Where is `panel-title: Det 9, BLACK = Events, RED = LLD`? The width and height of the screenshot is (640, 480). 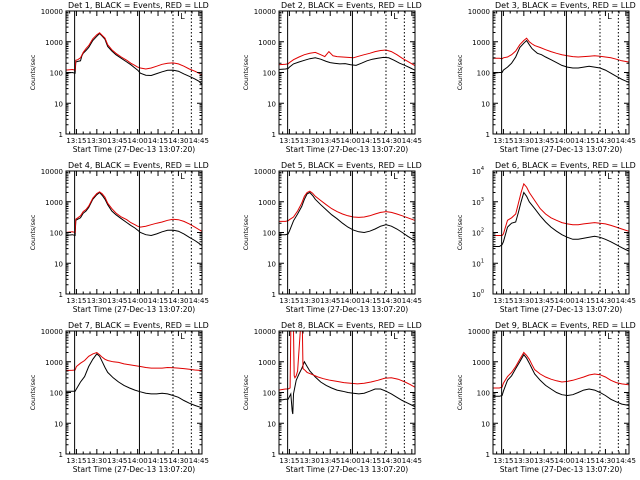 panel-title: Det 9, BLACK = Events, RED = LLD is located at coordinates (565, 325).